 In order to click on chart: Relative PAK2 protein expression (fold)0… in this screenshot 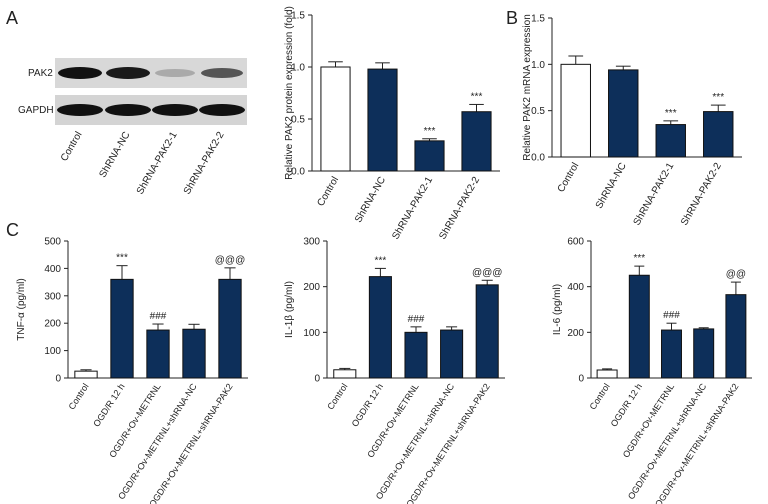, I will do `click(392, 123)`.